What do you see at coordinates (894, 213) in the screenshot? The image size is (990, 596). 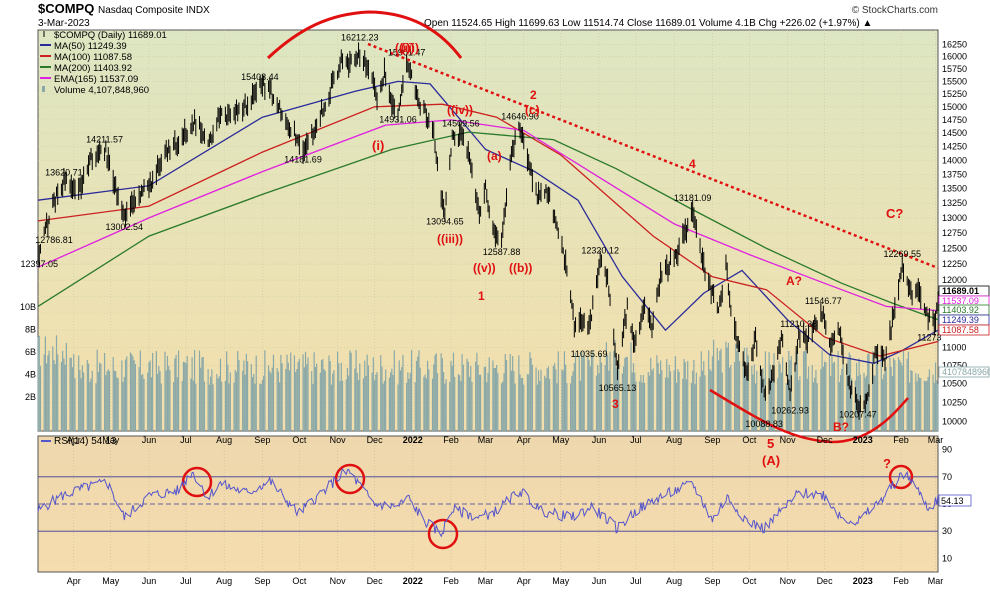 I see `wave-label: C?` at bounding box center [894, 213].